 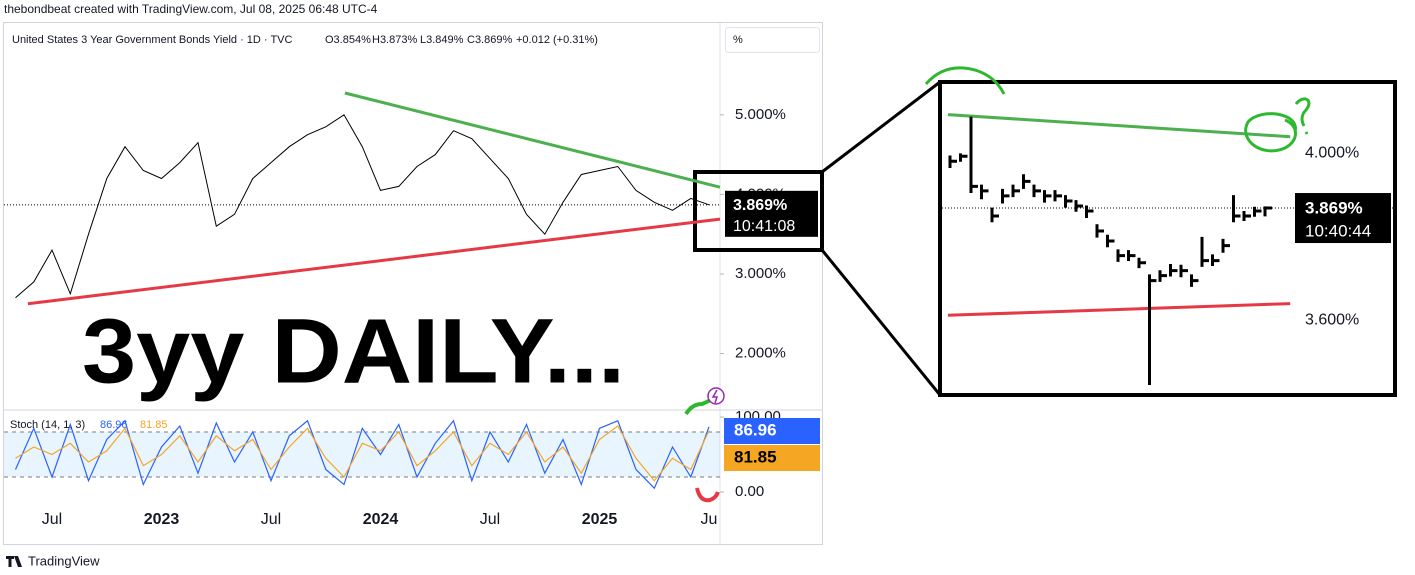 What do you see at coordinates (707, 495) in the screenshot?
I see `scribble-check` at bounding box center [707, 495].